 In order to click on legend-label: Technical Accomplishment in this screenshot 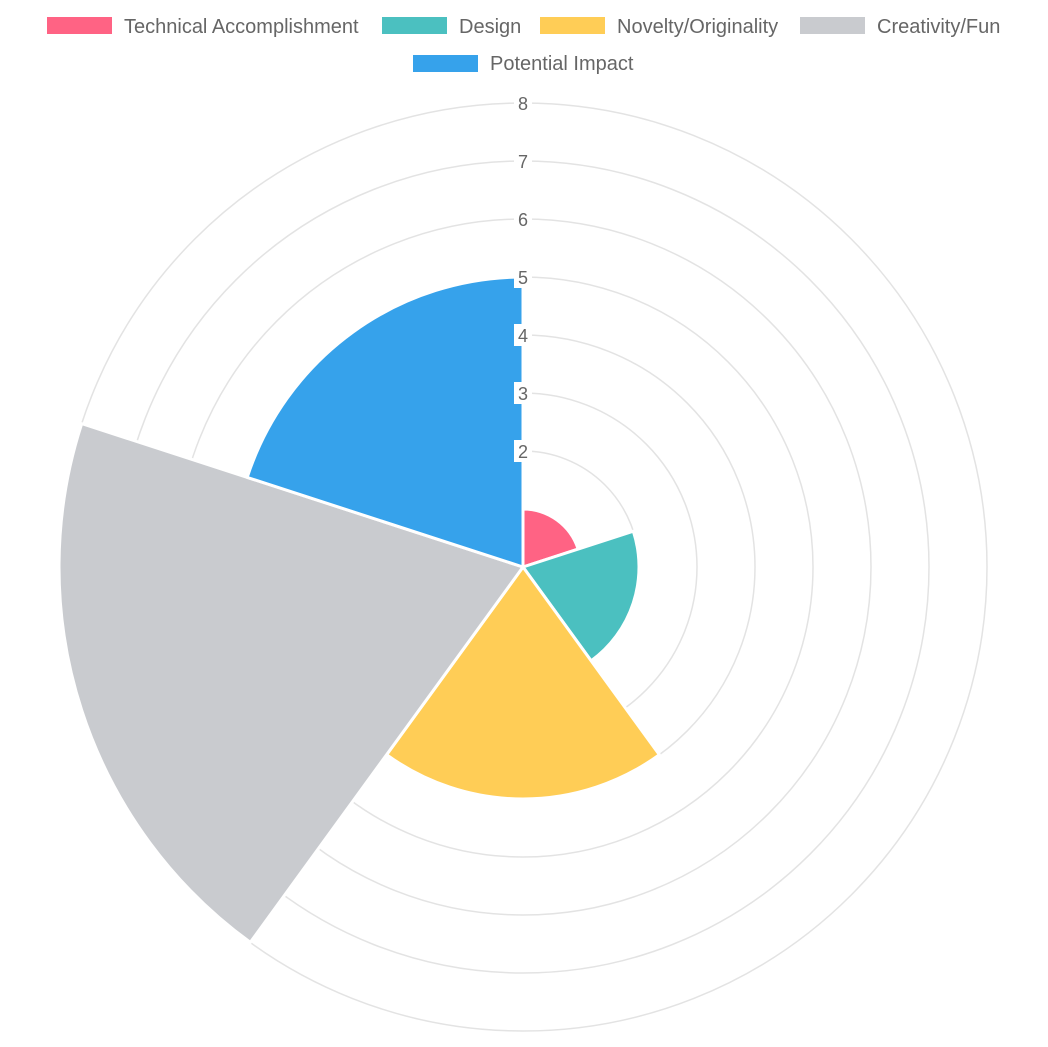, I will do `click(241, 27)`.